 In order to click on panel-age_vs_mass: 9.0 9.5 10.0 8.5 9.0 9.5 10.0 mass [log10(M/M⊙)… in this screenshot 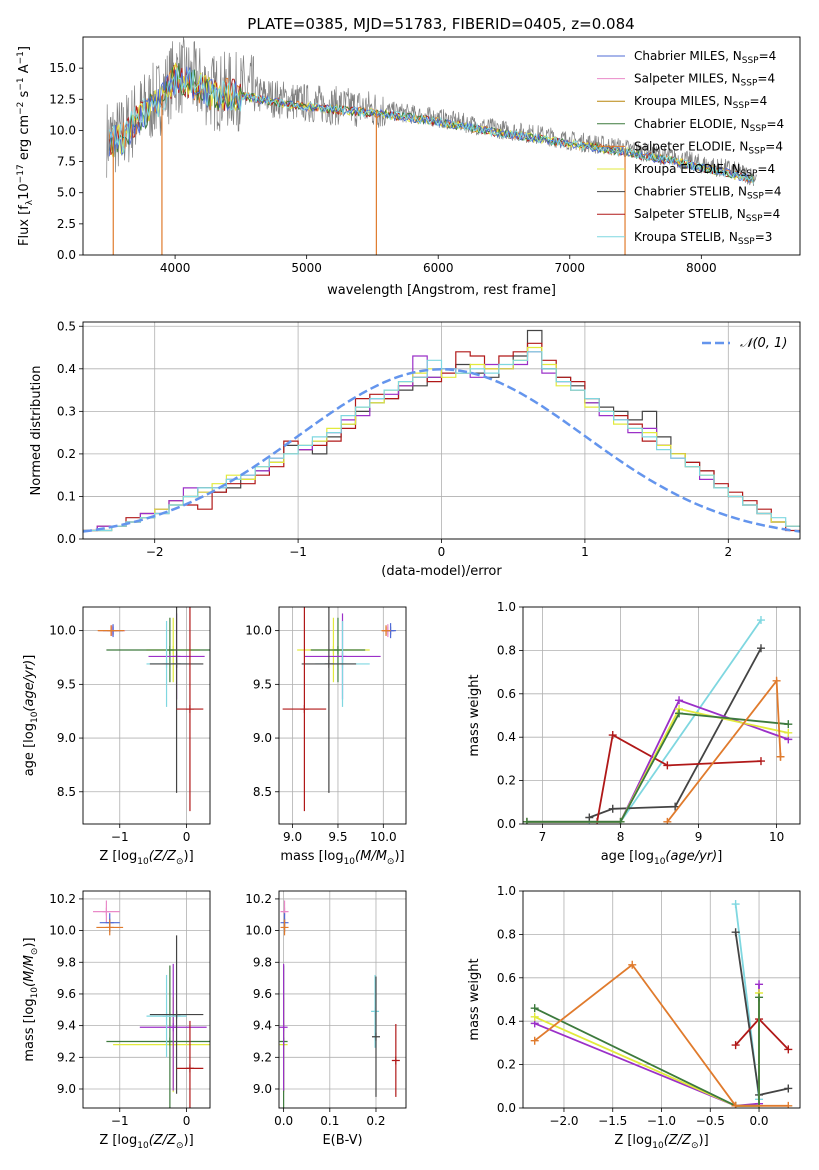, I will do `click(326, 736)`.